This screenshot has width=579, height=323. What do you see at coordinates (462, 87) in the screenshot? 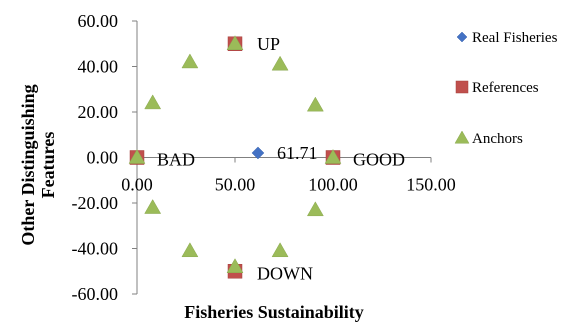
I see `legend-square-icon` at bounding box center [462, 87].